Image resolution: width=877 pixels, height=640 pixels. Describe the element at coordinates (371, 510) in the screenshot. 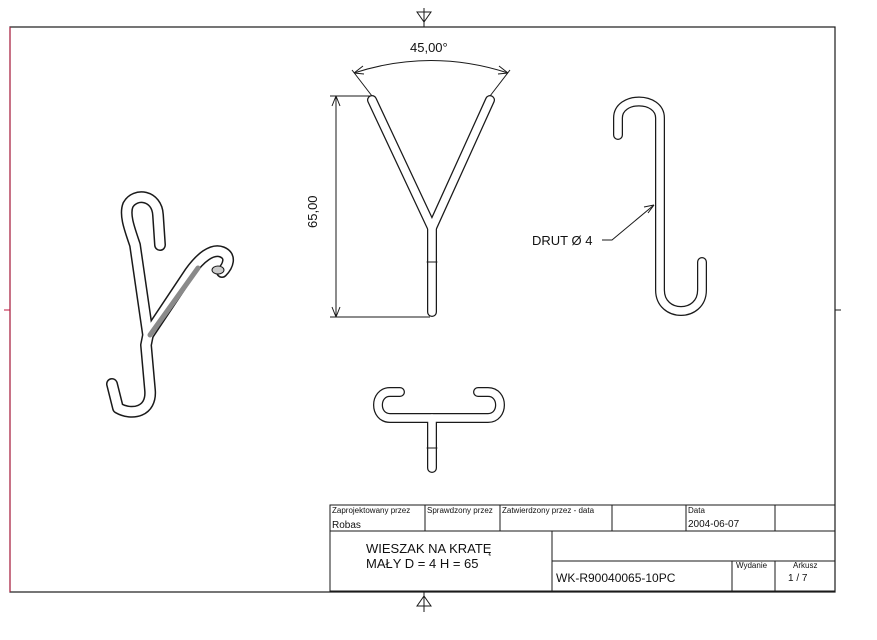

I see `designed-by-label: Zaprojektowany przez` at that location.